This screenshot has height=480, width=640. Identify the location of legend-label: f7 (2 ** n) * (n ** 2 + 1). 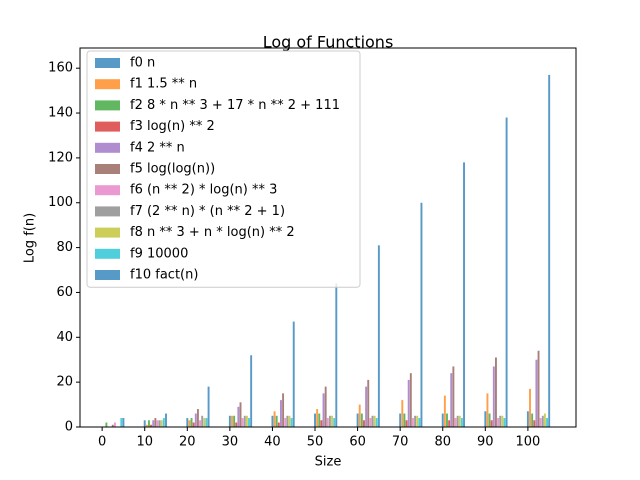
(207, 211).